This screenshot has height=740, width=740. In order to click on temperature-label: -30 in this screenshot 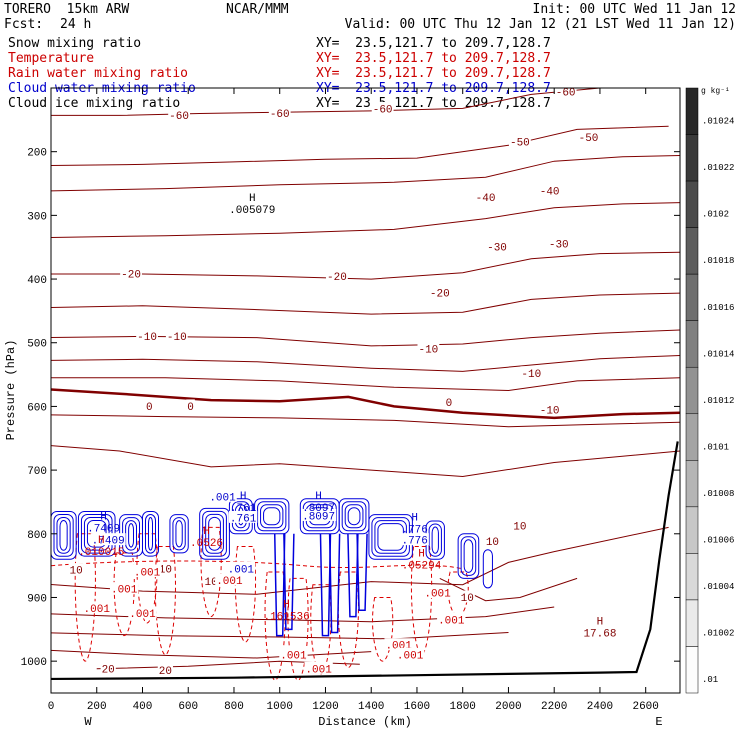, I will do `click(497, 249)`.